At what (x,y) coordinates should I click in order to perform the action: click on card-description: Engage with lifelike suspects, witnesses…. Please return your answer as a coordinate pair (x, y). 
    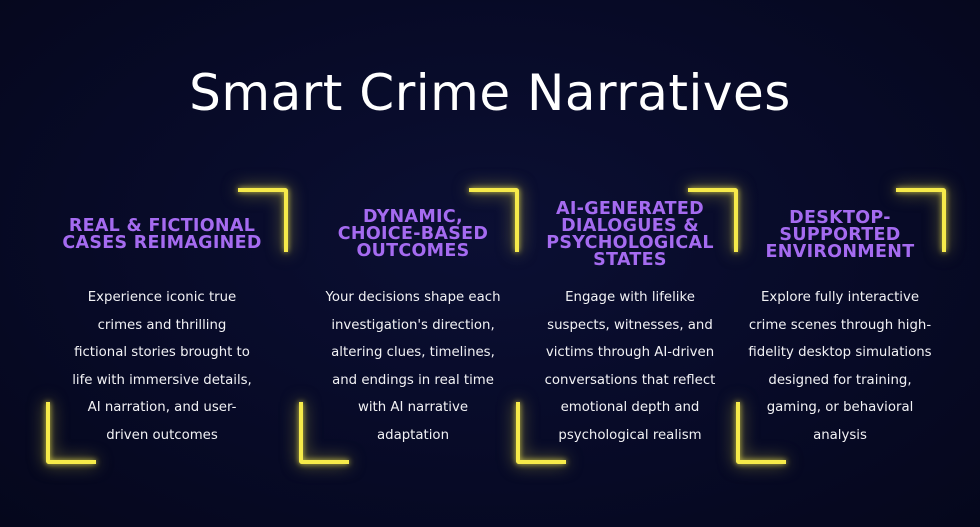
    Looking at the image, I should click on (630, 366).